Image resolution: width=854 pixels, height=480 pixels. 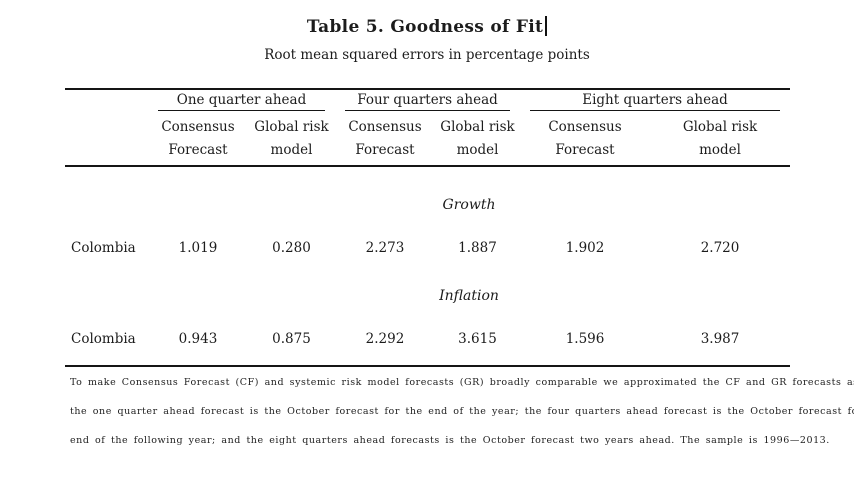 I want to click on cell-value: 0.875, so click(x=291, y=339).